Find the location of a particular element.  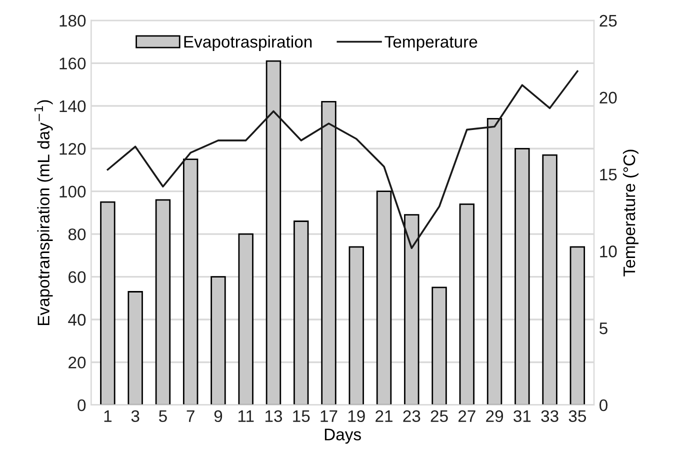

y-tick-label: 140 is located at coordinates (73, 106).